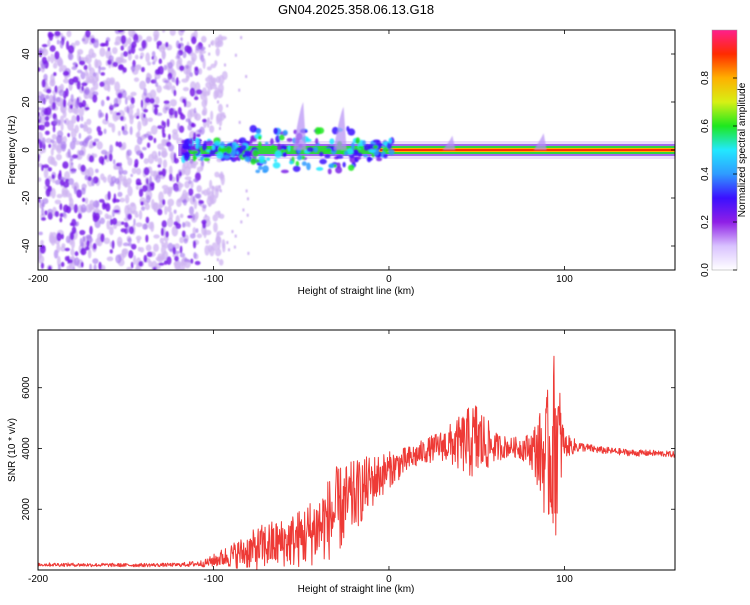  What do you see at coordinates (705, 78) in the screenshot?
I see `colorbar-tick-label: 0.8` at bounding box center [705, 78].